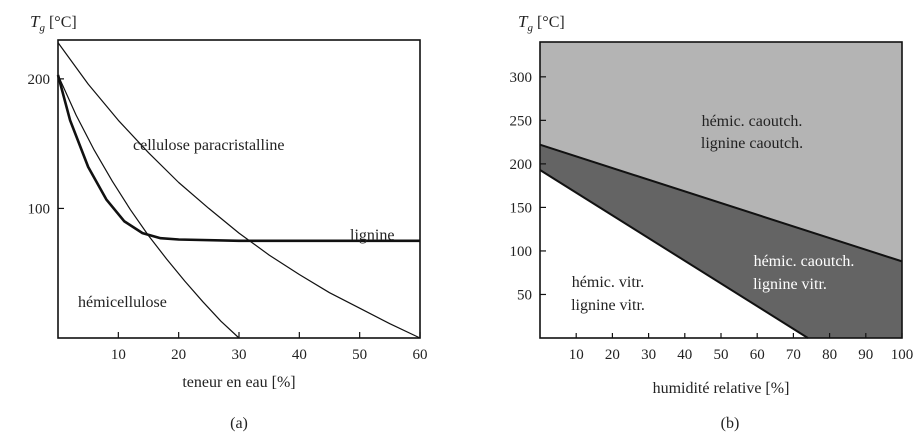 Image resolution: width=917 pixels, height=439 pixels. I want to click on region-label-bottom-line2: lignine vitr., so click(608, 305).